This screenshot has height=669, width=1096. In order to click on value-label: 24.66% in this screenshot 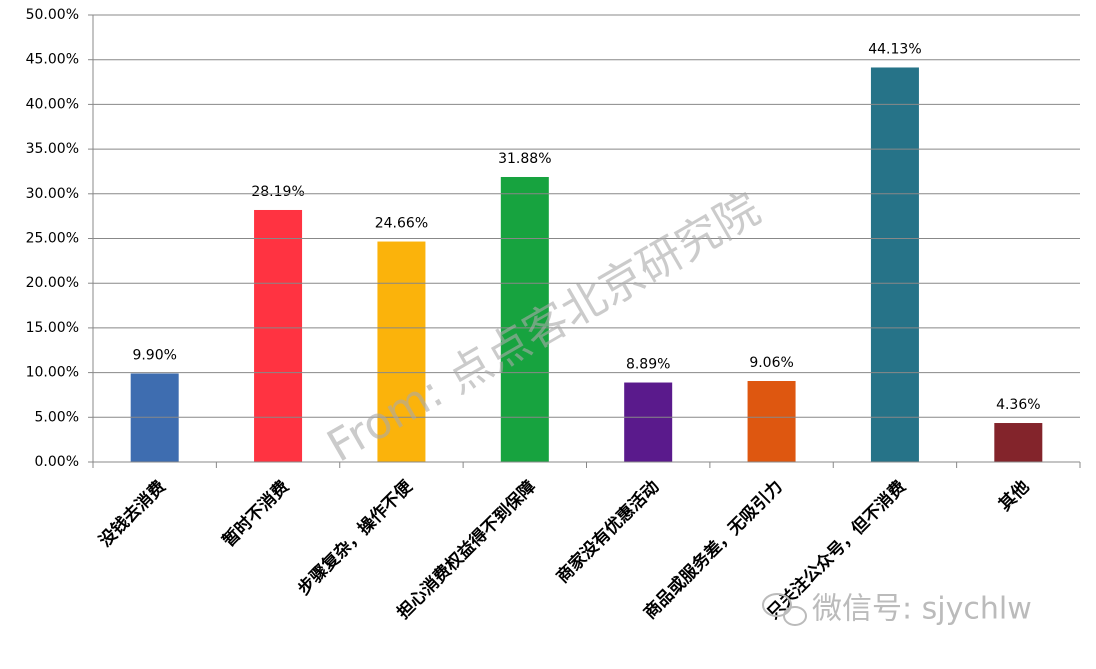, I will do `click(401, 224)`.